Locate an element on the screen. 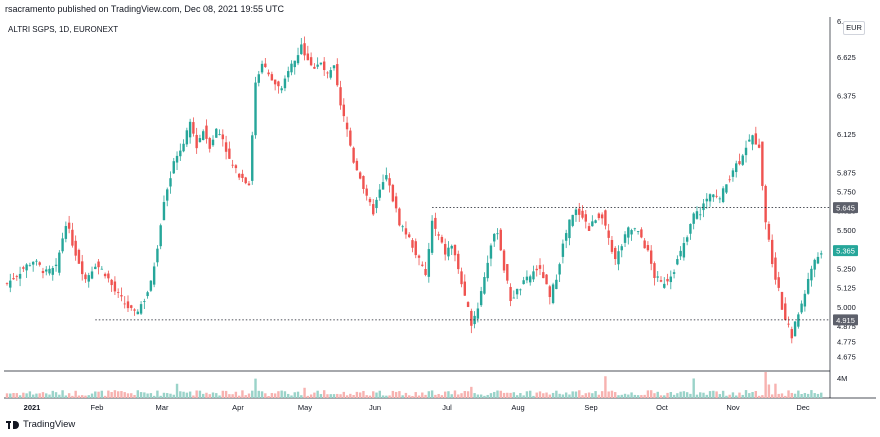 The image size is (880, 437). tradingview-footer: TradingView is located at coordinates (40, 424).